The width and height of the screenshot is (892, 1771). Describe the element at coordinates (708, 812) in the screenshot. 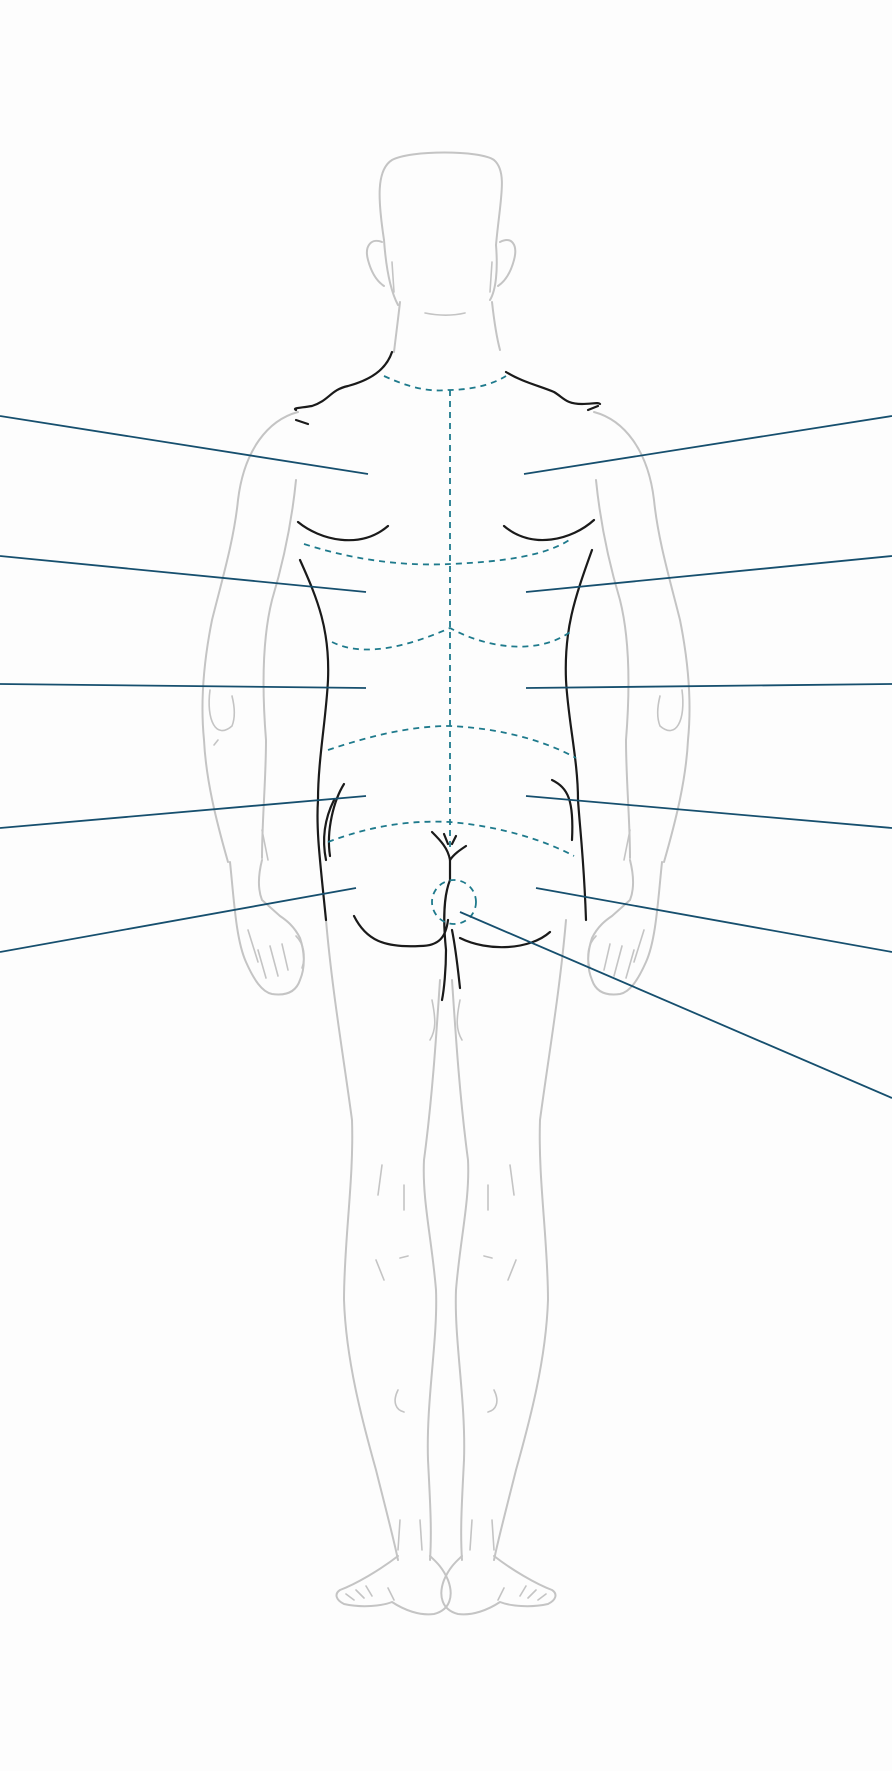

I see `leader-line-right-lumbar` at that location.